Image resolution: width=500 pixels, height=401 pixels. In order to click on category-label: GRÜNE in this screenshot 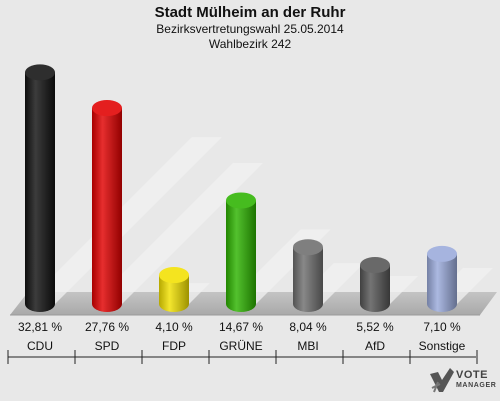, I will do `click(240, 346)`.